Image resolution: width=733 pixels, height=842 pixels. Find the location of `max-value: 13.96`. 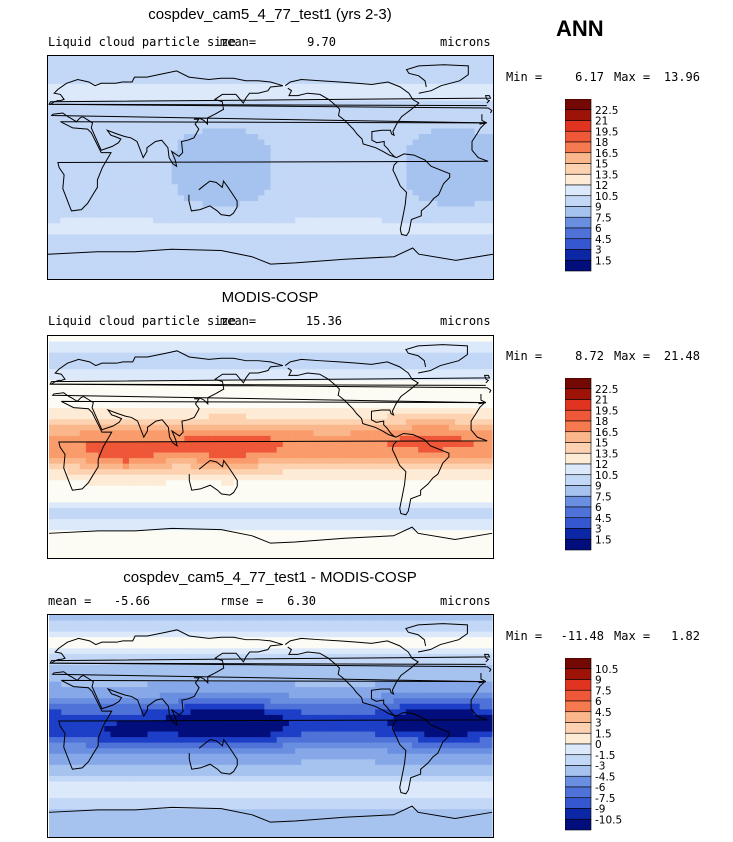

max-value: 13.96 is located at coordinates (681, 77).